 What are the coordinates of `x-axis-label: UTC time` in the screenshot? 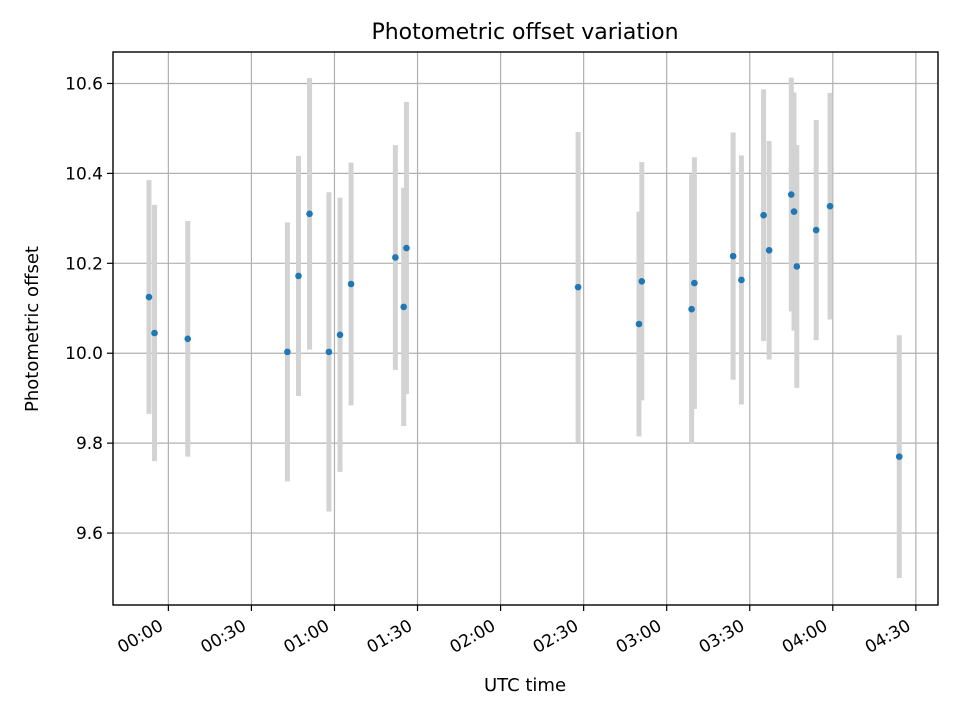 It's located at (525, 685).